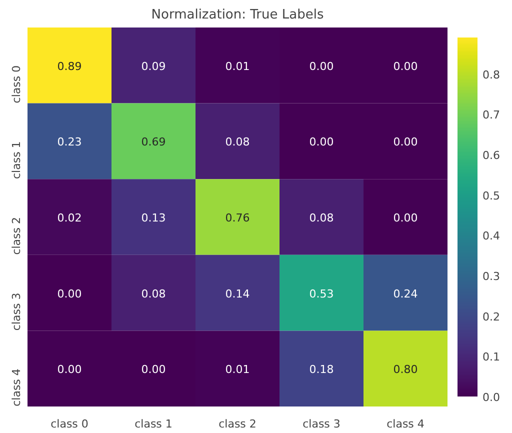  Describe the element at coordinates (491, 236) in the screenshot. I see `color-bar-label: 0.4` at that location.